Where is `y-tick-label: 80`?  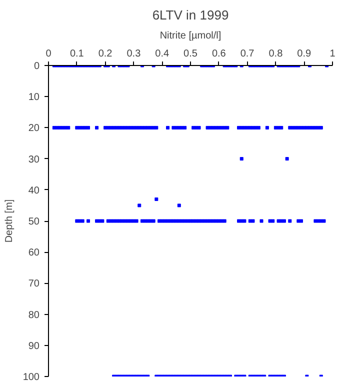 y-tick-label: 80 is located at coordinates (34, 315).